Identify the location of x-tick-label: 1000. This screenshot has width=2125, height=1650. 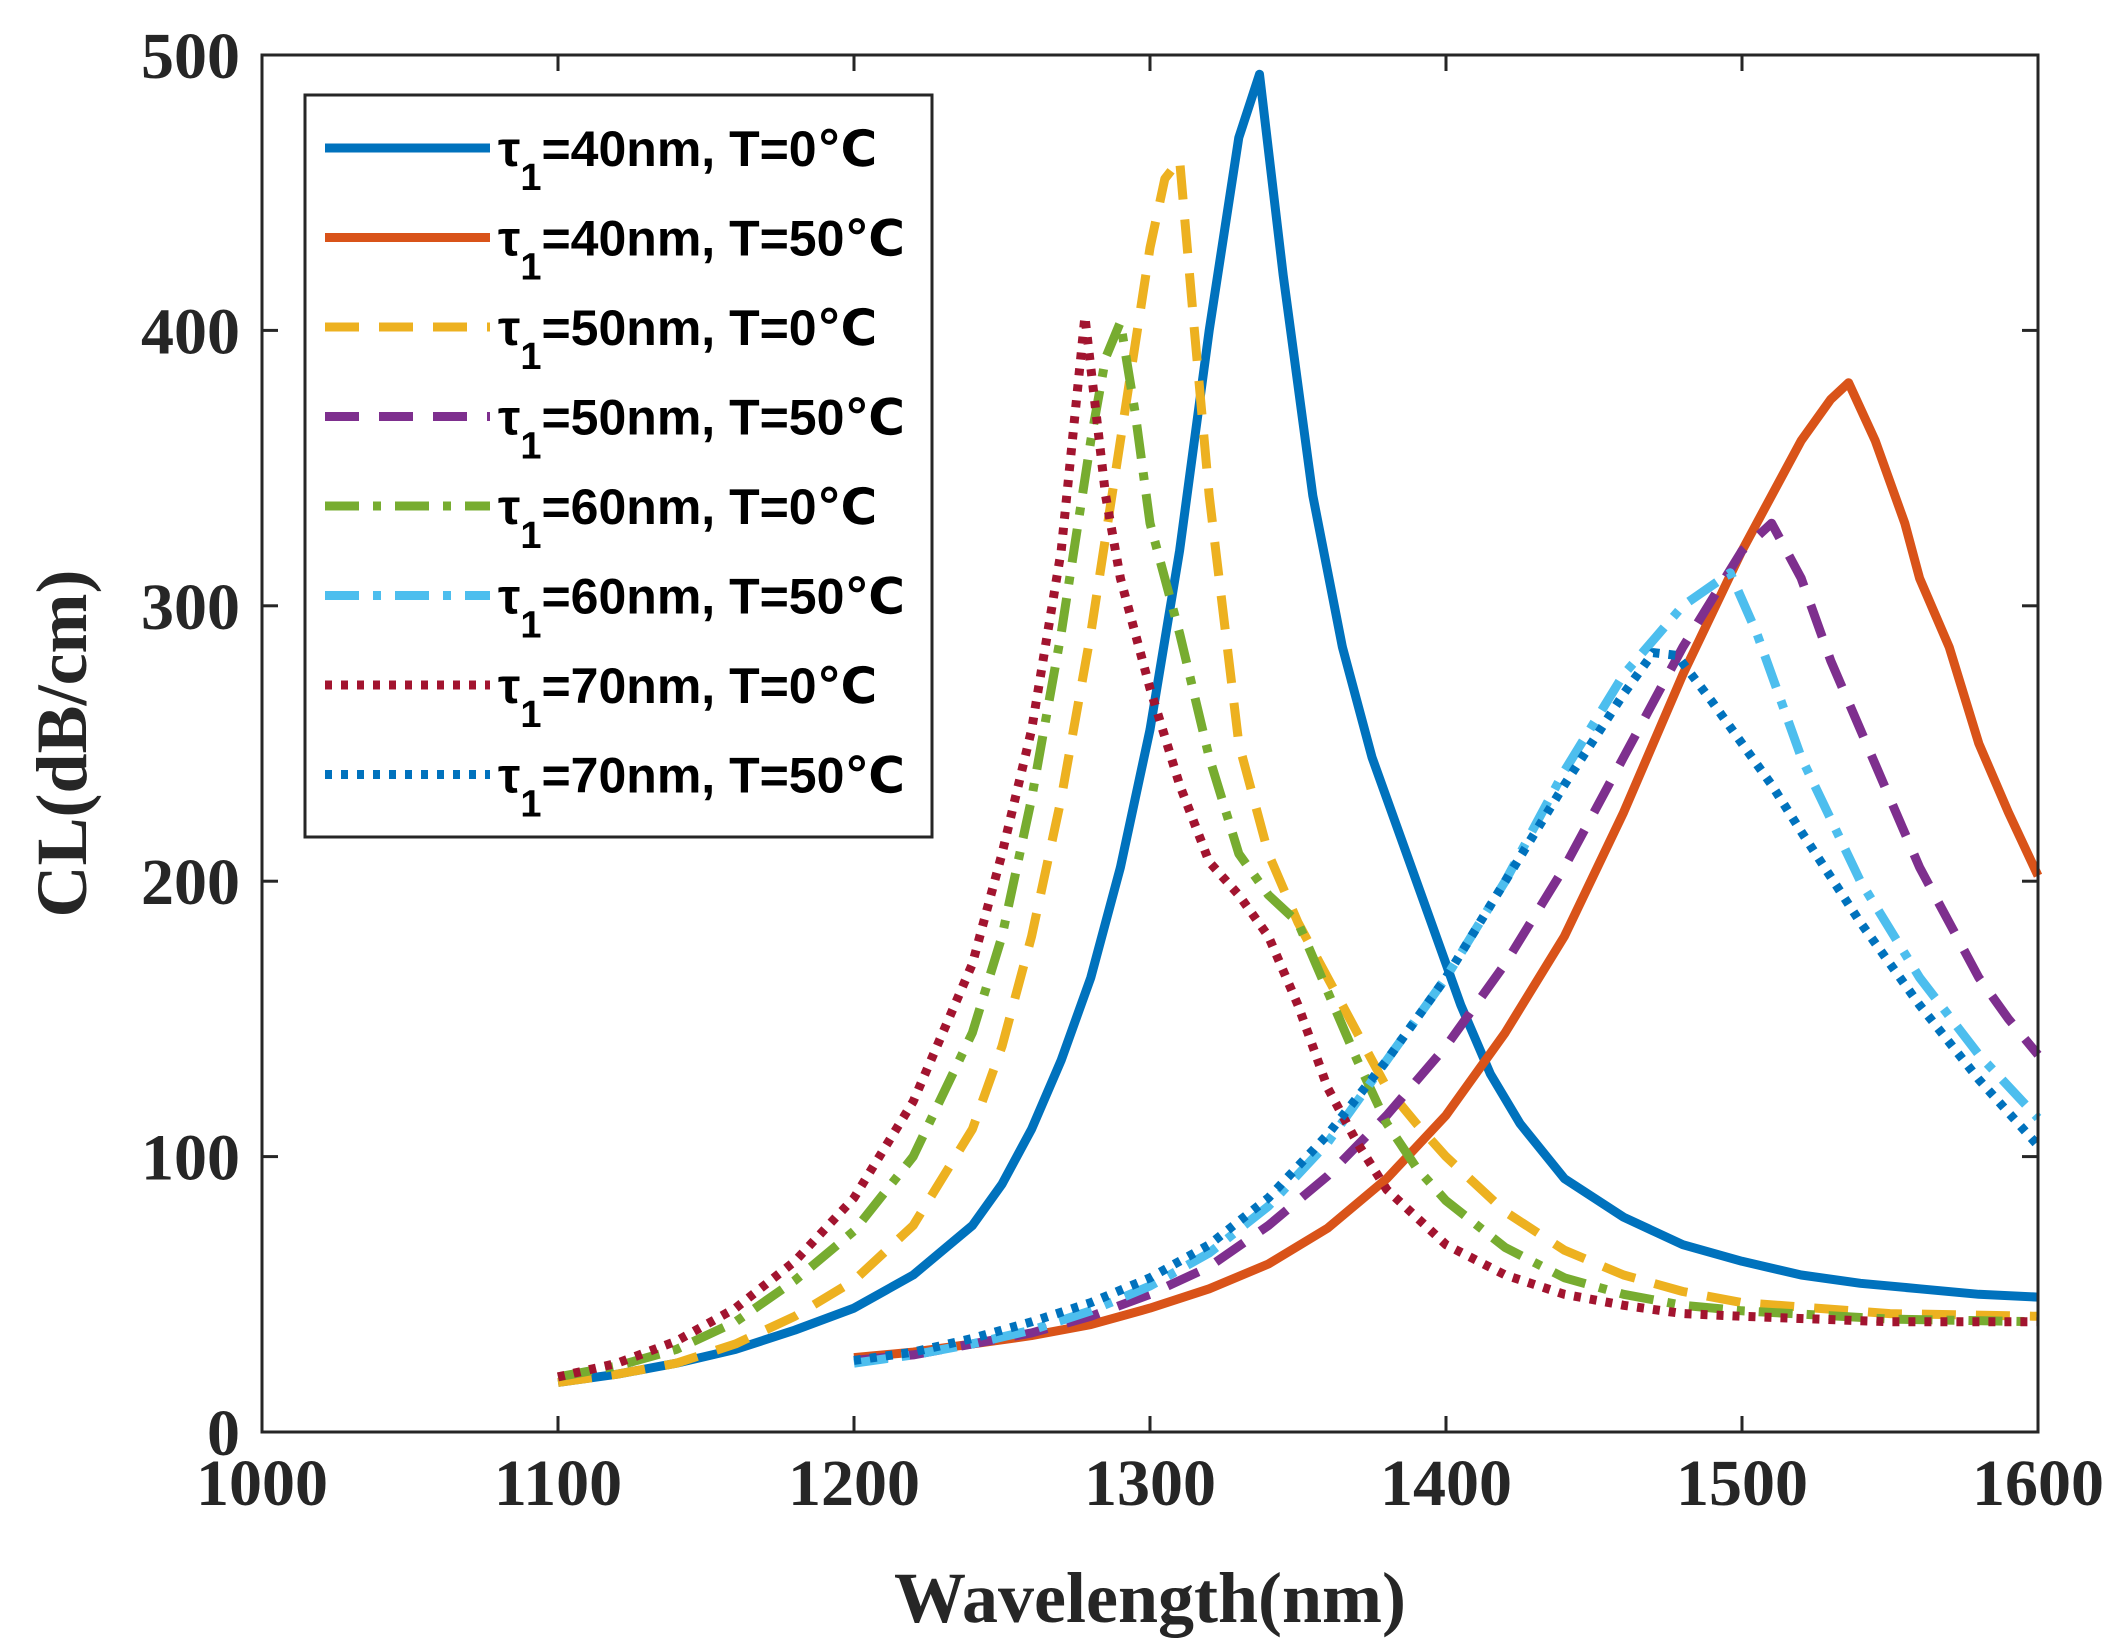
(262, 1483).